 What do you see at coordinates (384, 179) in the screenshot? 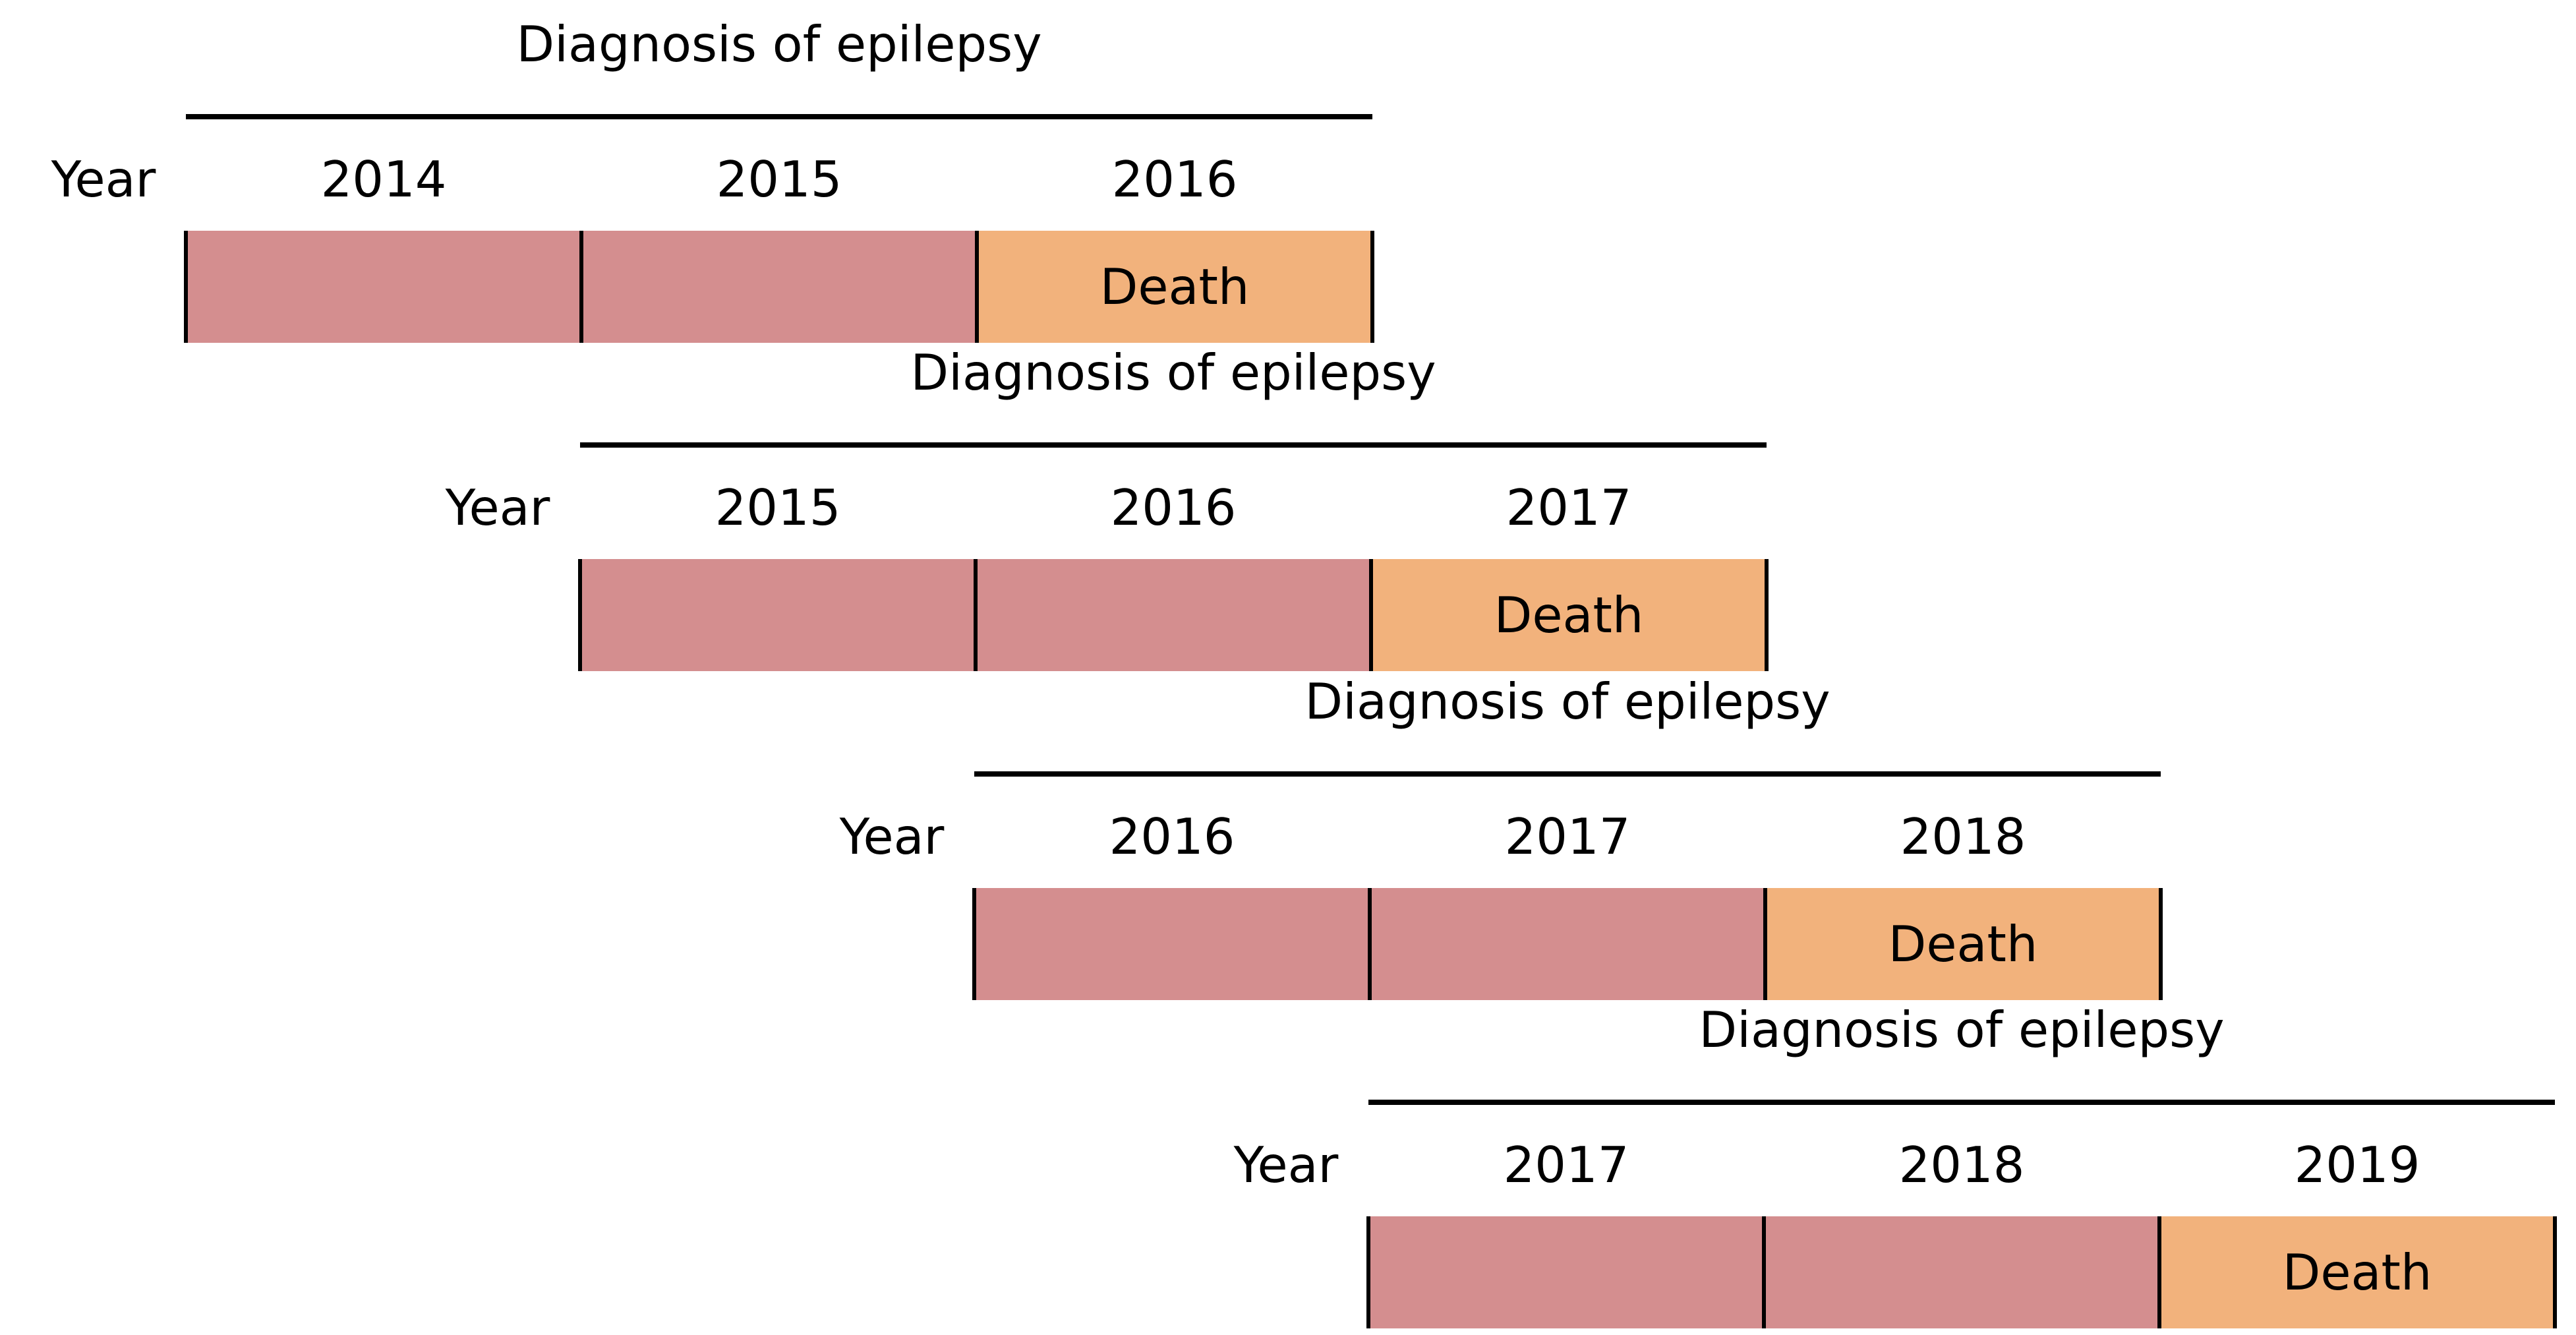
I see `year-1-label: 2014` at bounding box center [384, 179].